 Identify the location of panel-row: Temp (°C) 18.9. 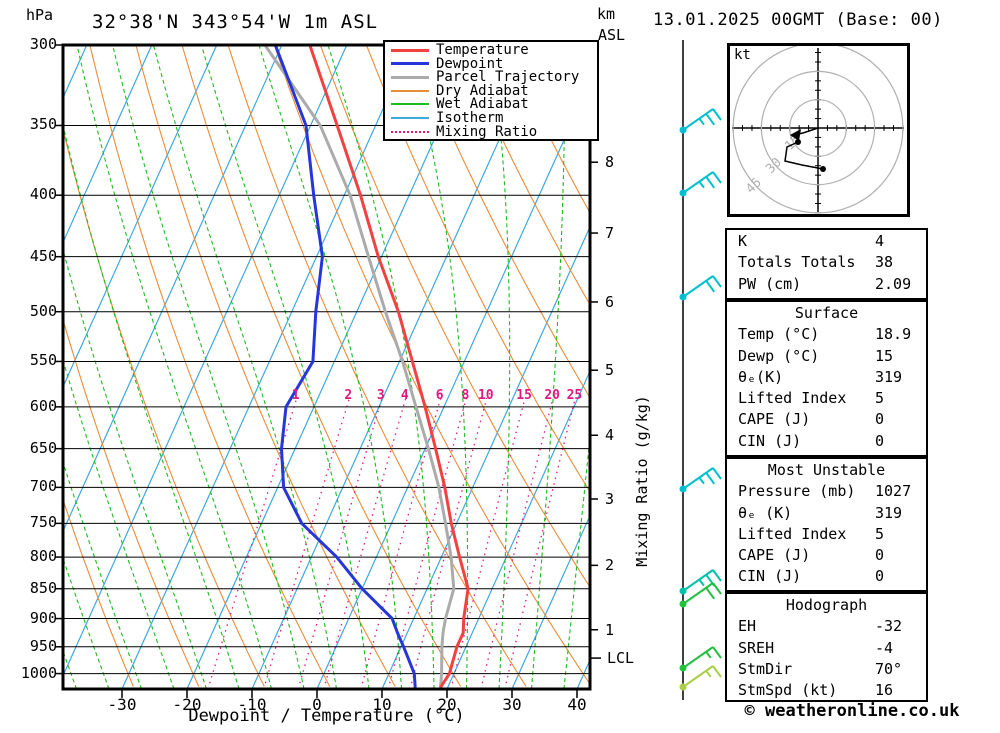
(826, 333).